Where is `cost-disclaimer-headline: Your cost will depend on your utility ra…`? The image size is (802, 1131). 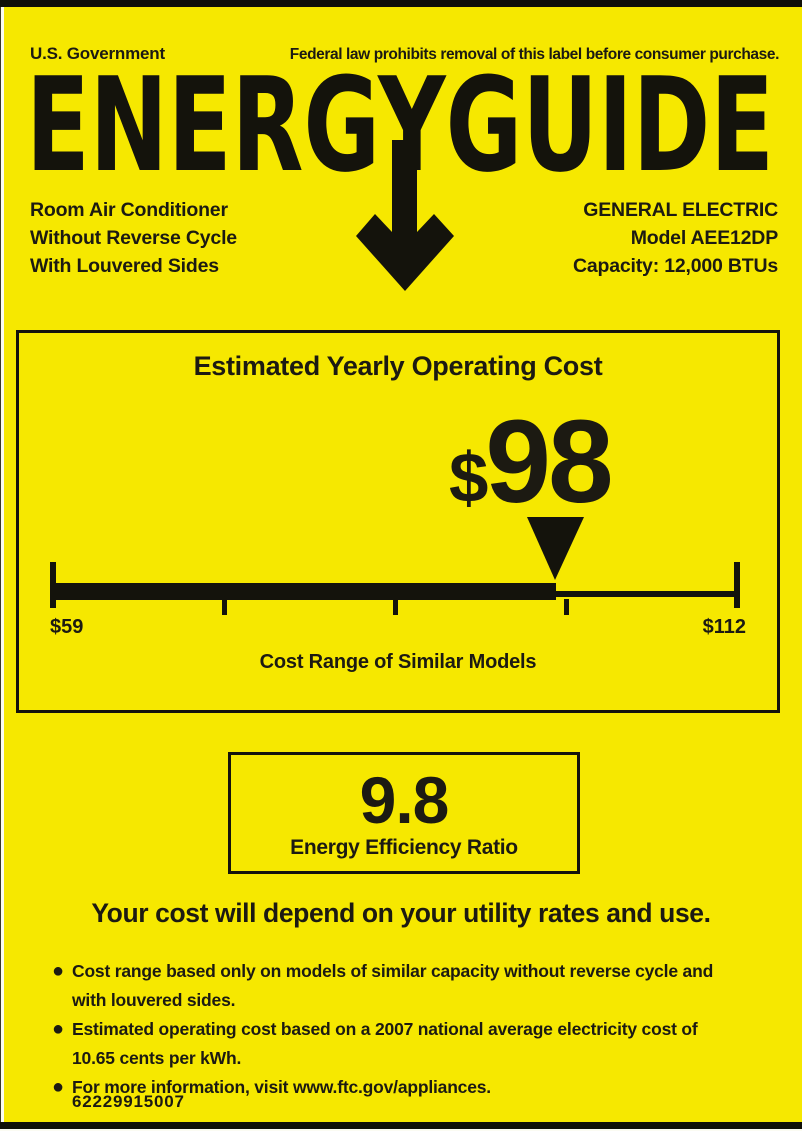 cost-disclaimer-headline: Your cost will depend on your utility ra… is located at coordinates (401, 913).